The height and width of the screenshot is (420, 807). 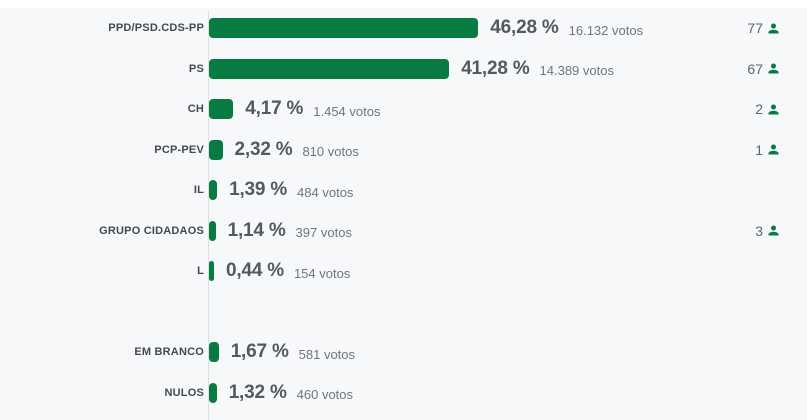 I want to click on votes-value: 581 votos, so click(x=327, y=354).